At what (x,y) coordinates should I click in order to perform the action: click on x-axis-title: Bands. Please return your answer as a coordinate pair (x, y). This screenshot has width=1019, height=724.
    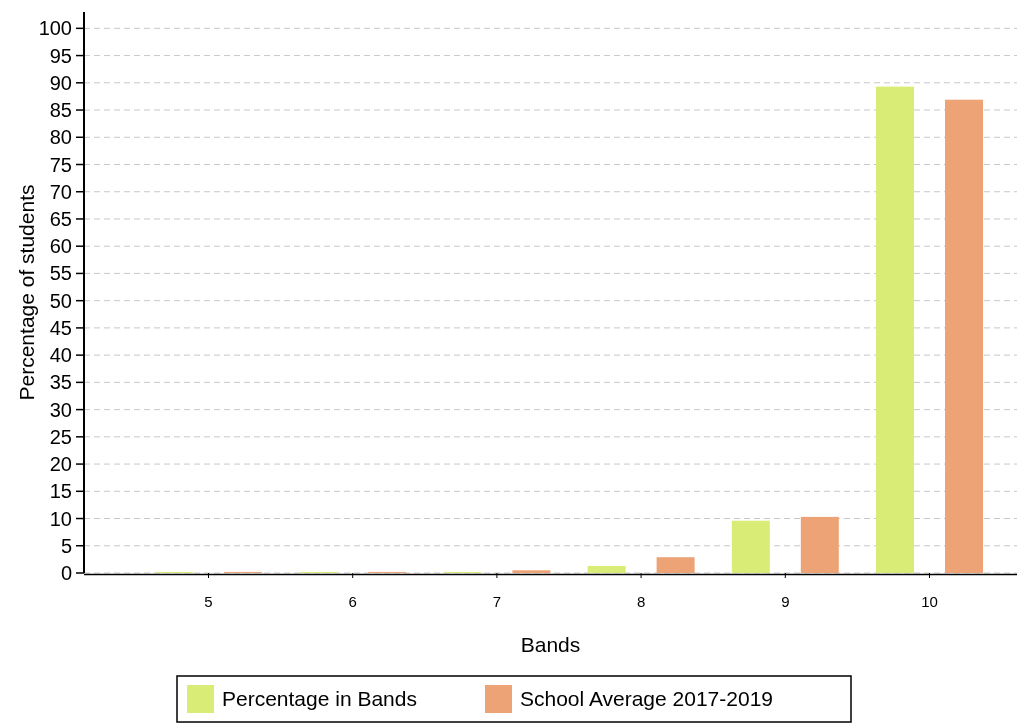
    Looking at the image, I should click on (550, 644).